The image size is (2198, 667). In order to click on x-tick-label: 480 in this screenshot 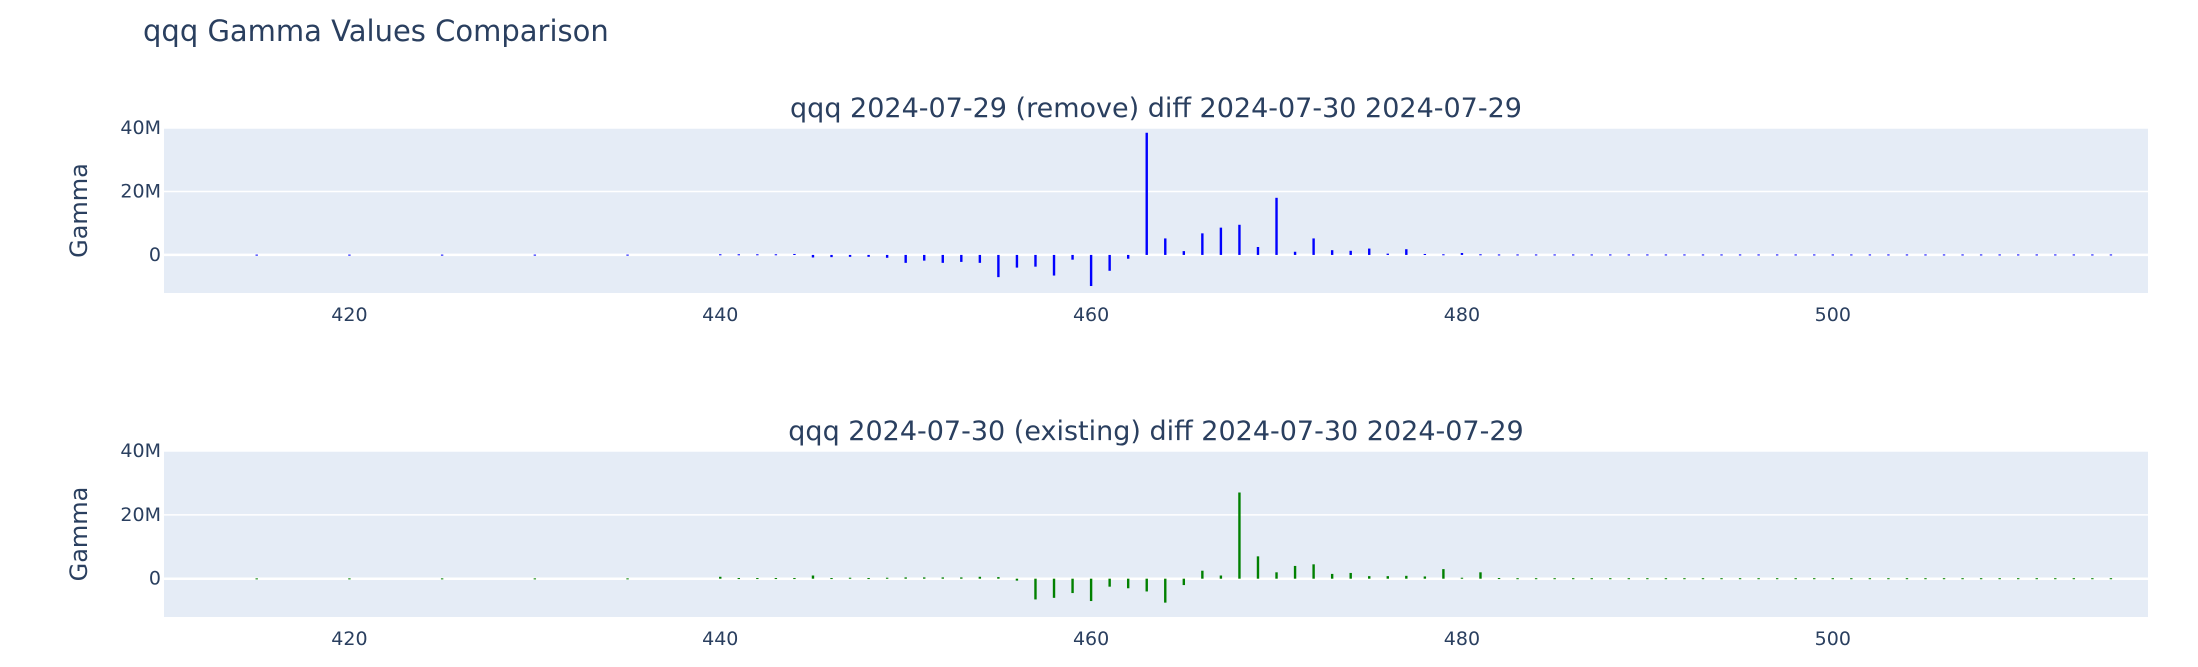, I will do `click(1462, 315)`.